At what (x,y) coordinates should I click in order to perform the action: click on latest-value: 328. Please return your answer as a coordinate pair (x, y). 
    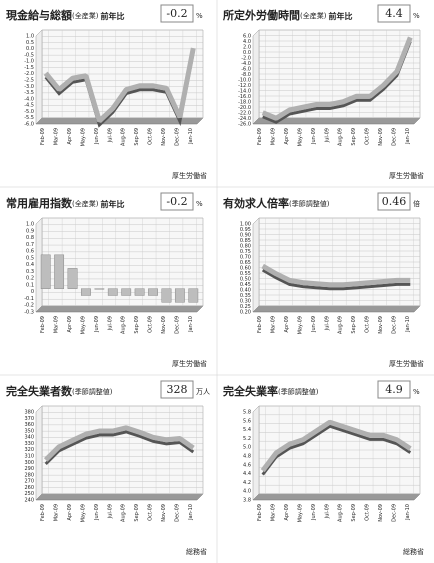
    Looking at the image, I should click on (177, 389).